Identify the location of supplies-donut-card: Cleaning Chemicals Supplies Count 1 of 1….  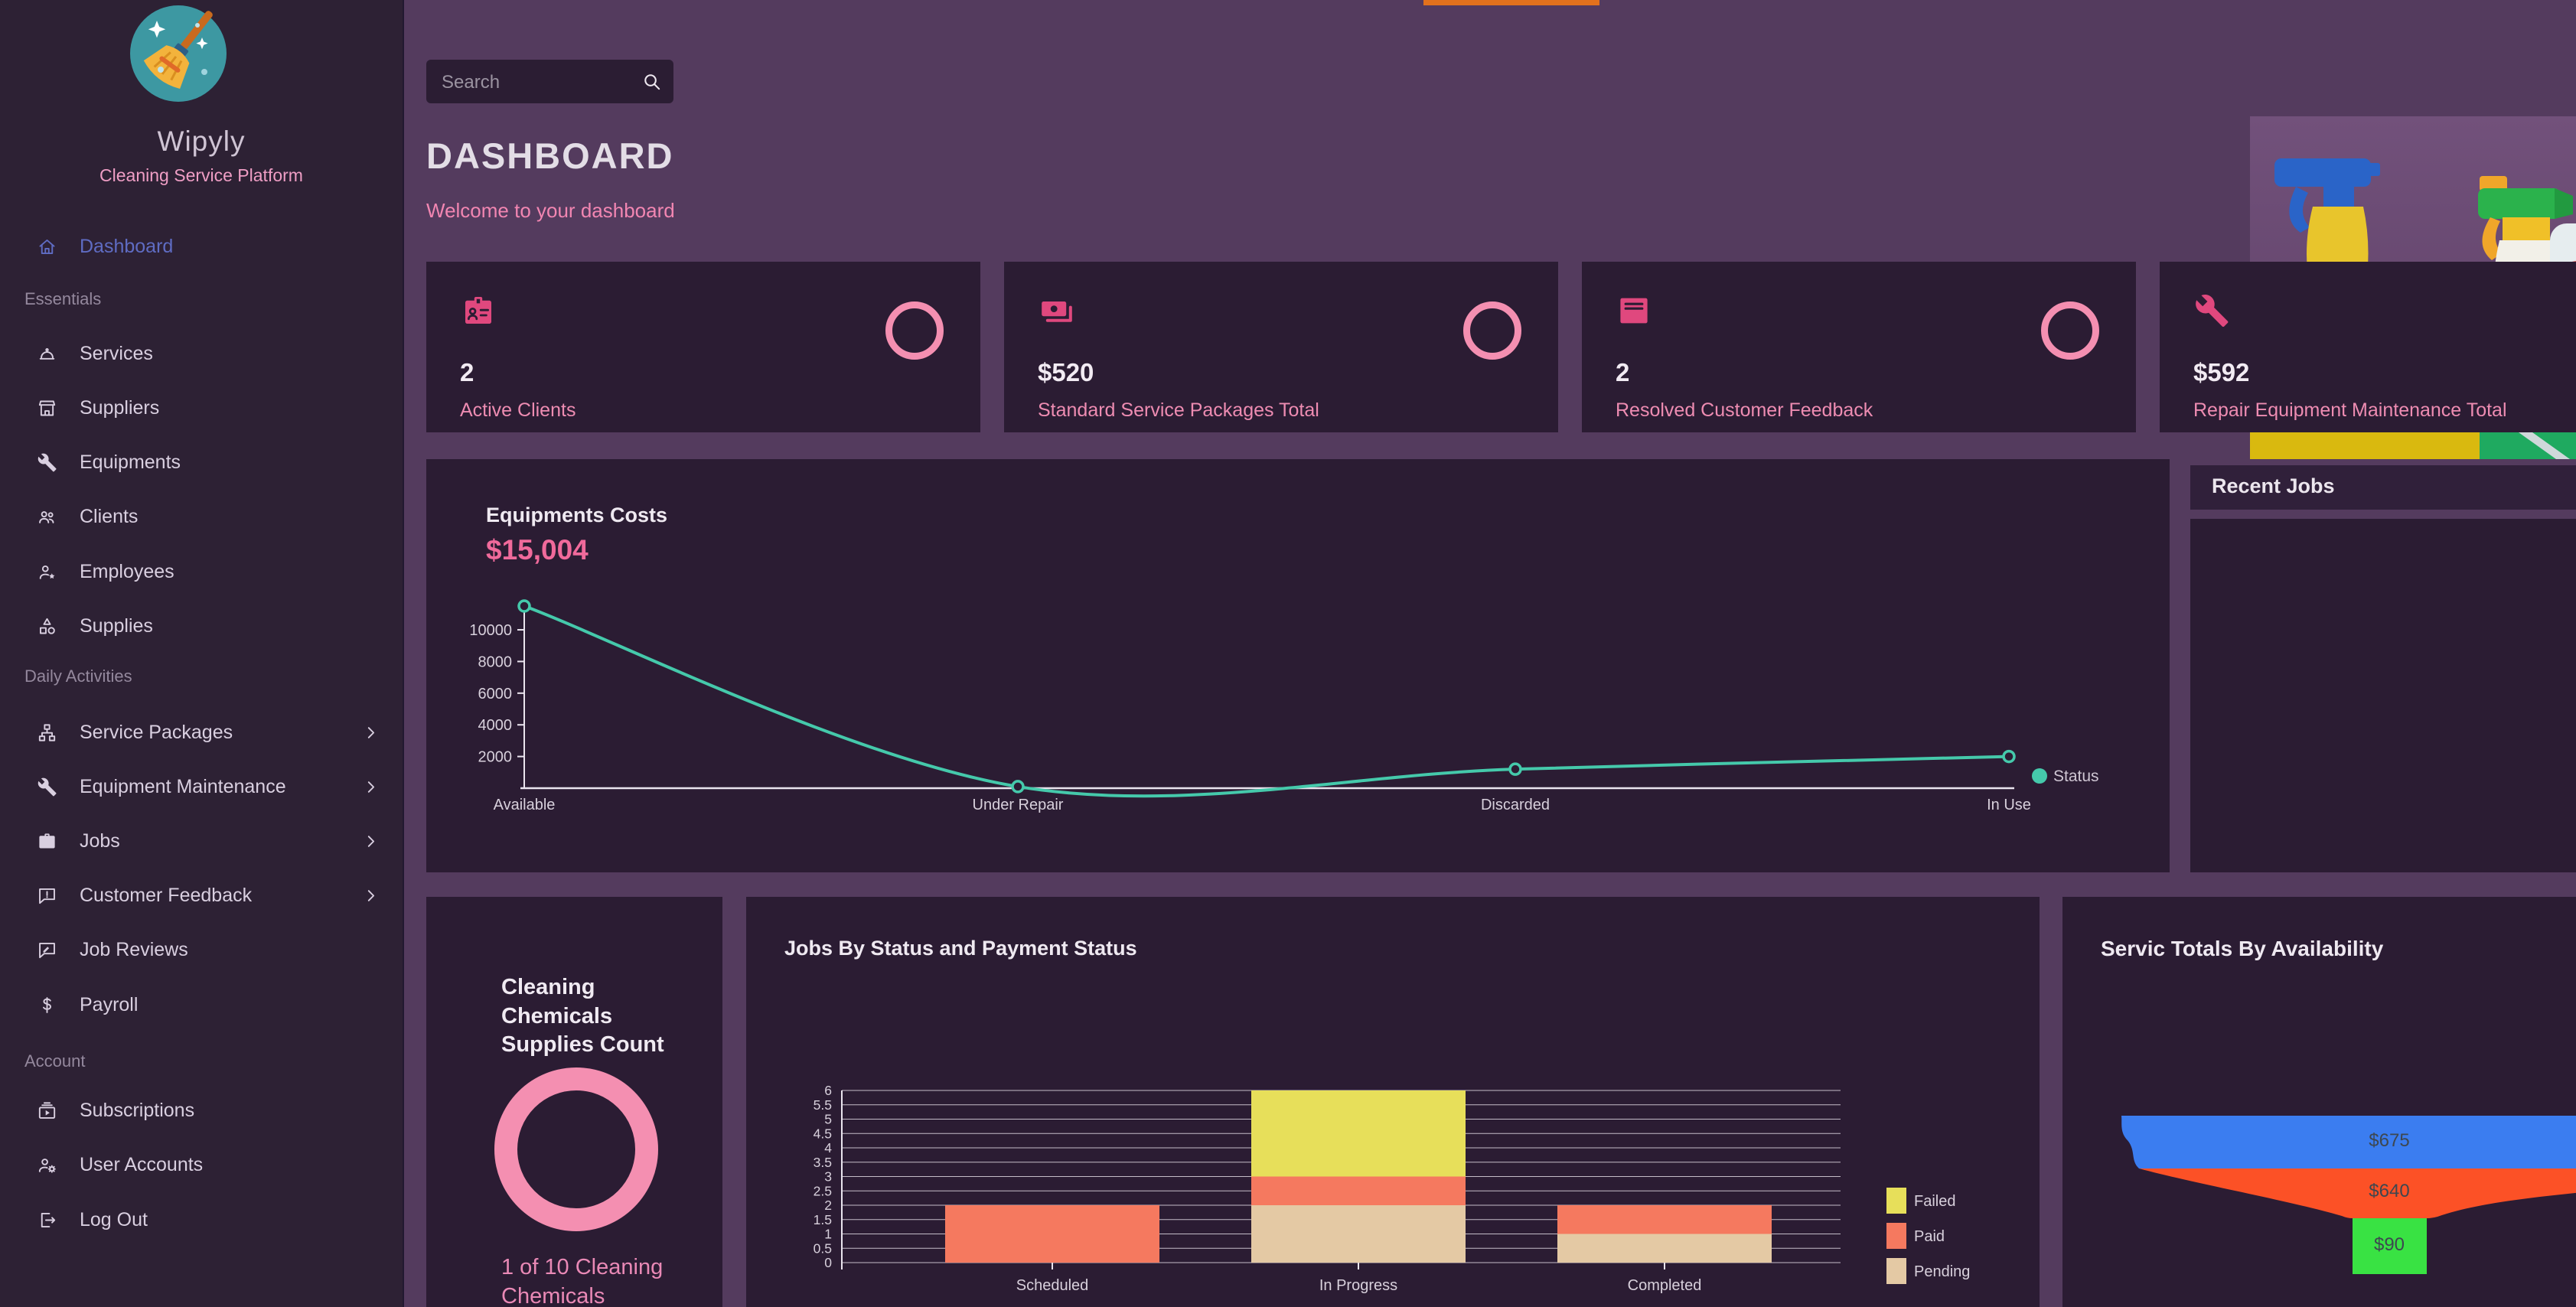
(574, 1102).